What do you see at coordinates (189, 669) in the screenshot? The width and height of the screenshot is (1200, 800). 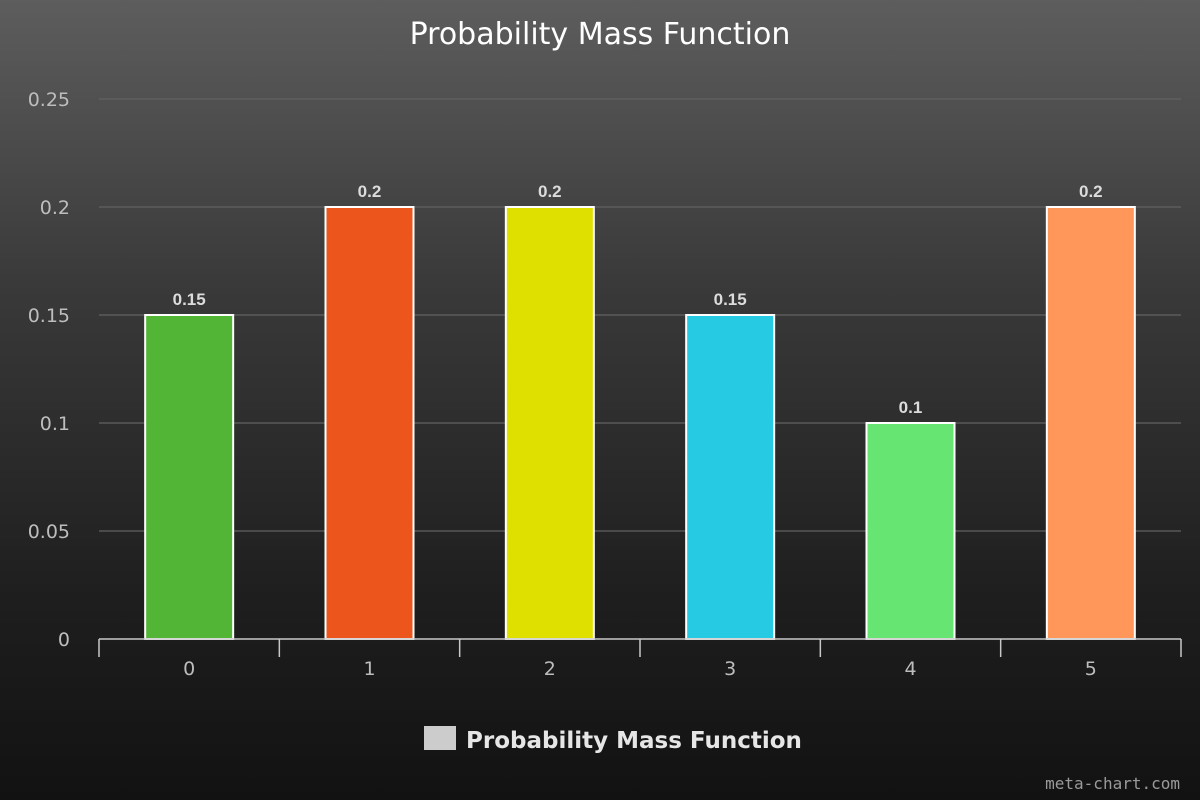 I see `x-tick-label: 0` at bounding box center [189, 669].